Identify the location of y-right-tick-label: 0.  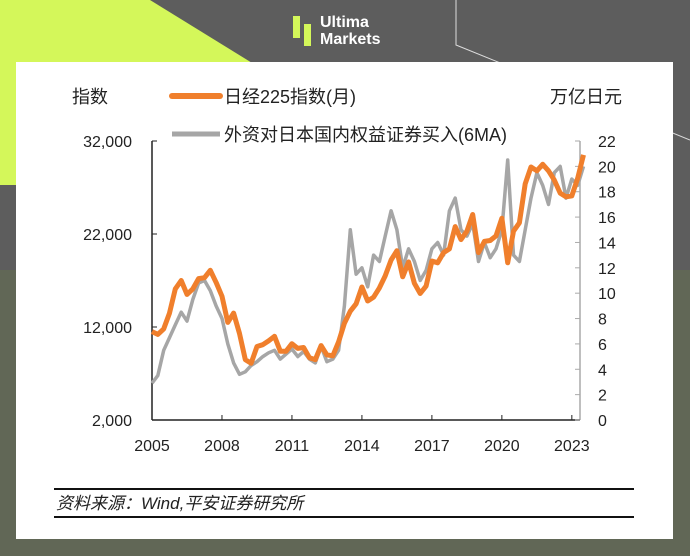
(602, 421).